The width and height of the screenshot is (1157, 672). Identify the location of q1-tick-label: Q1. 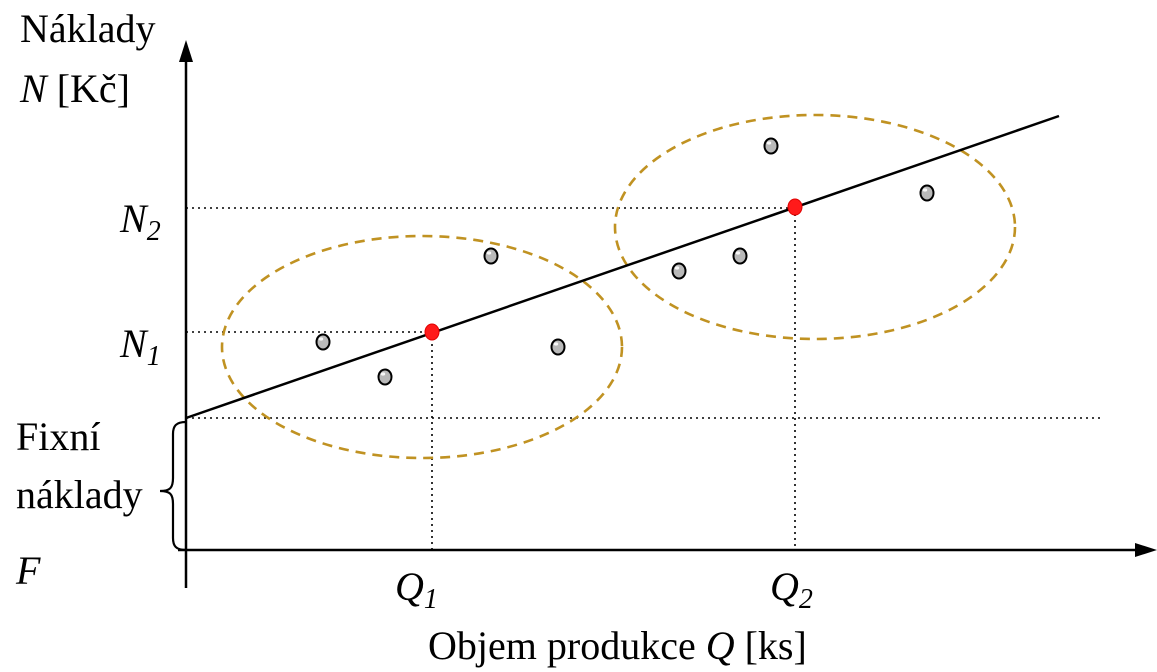
(416, 589).